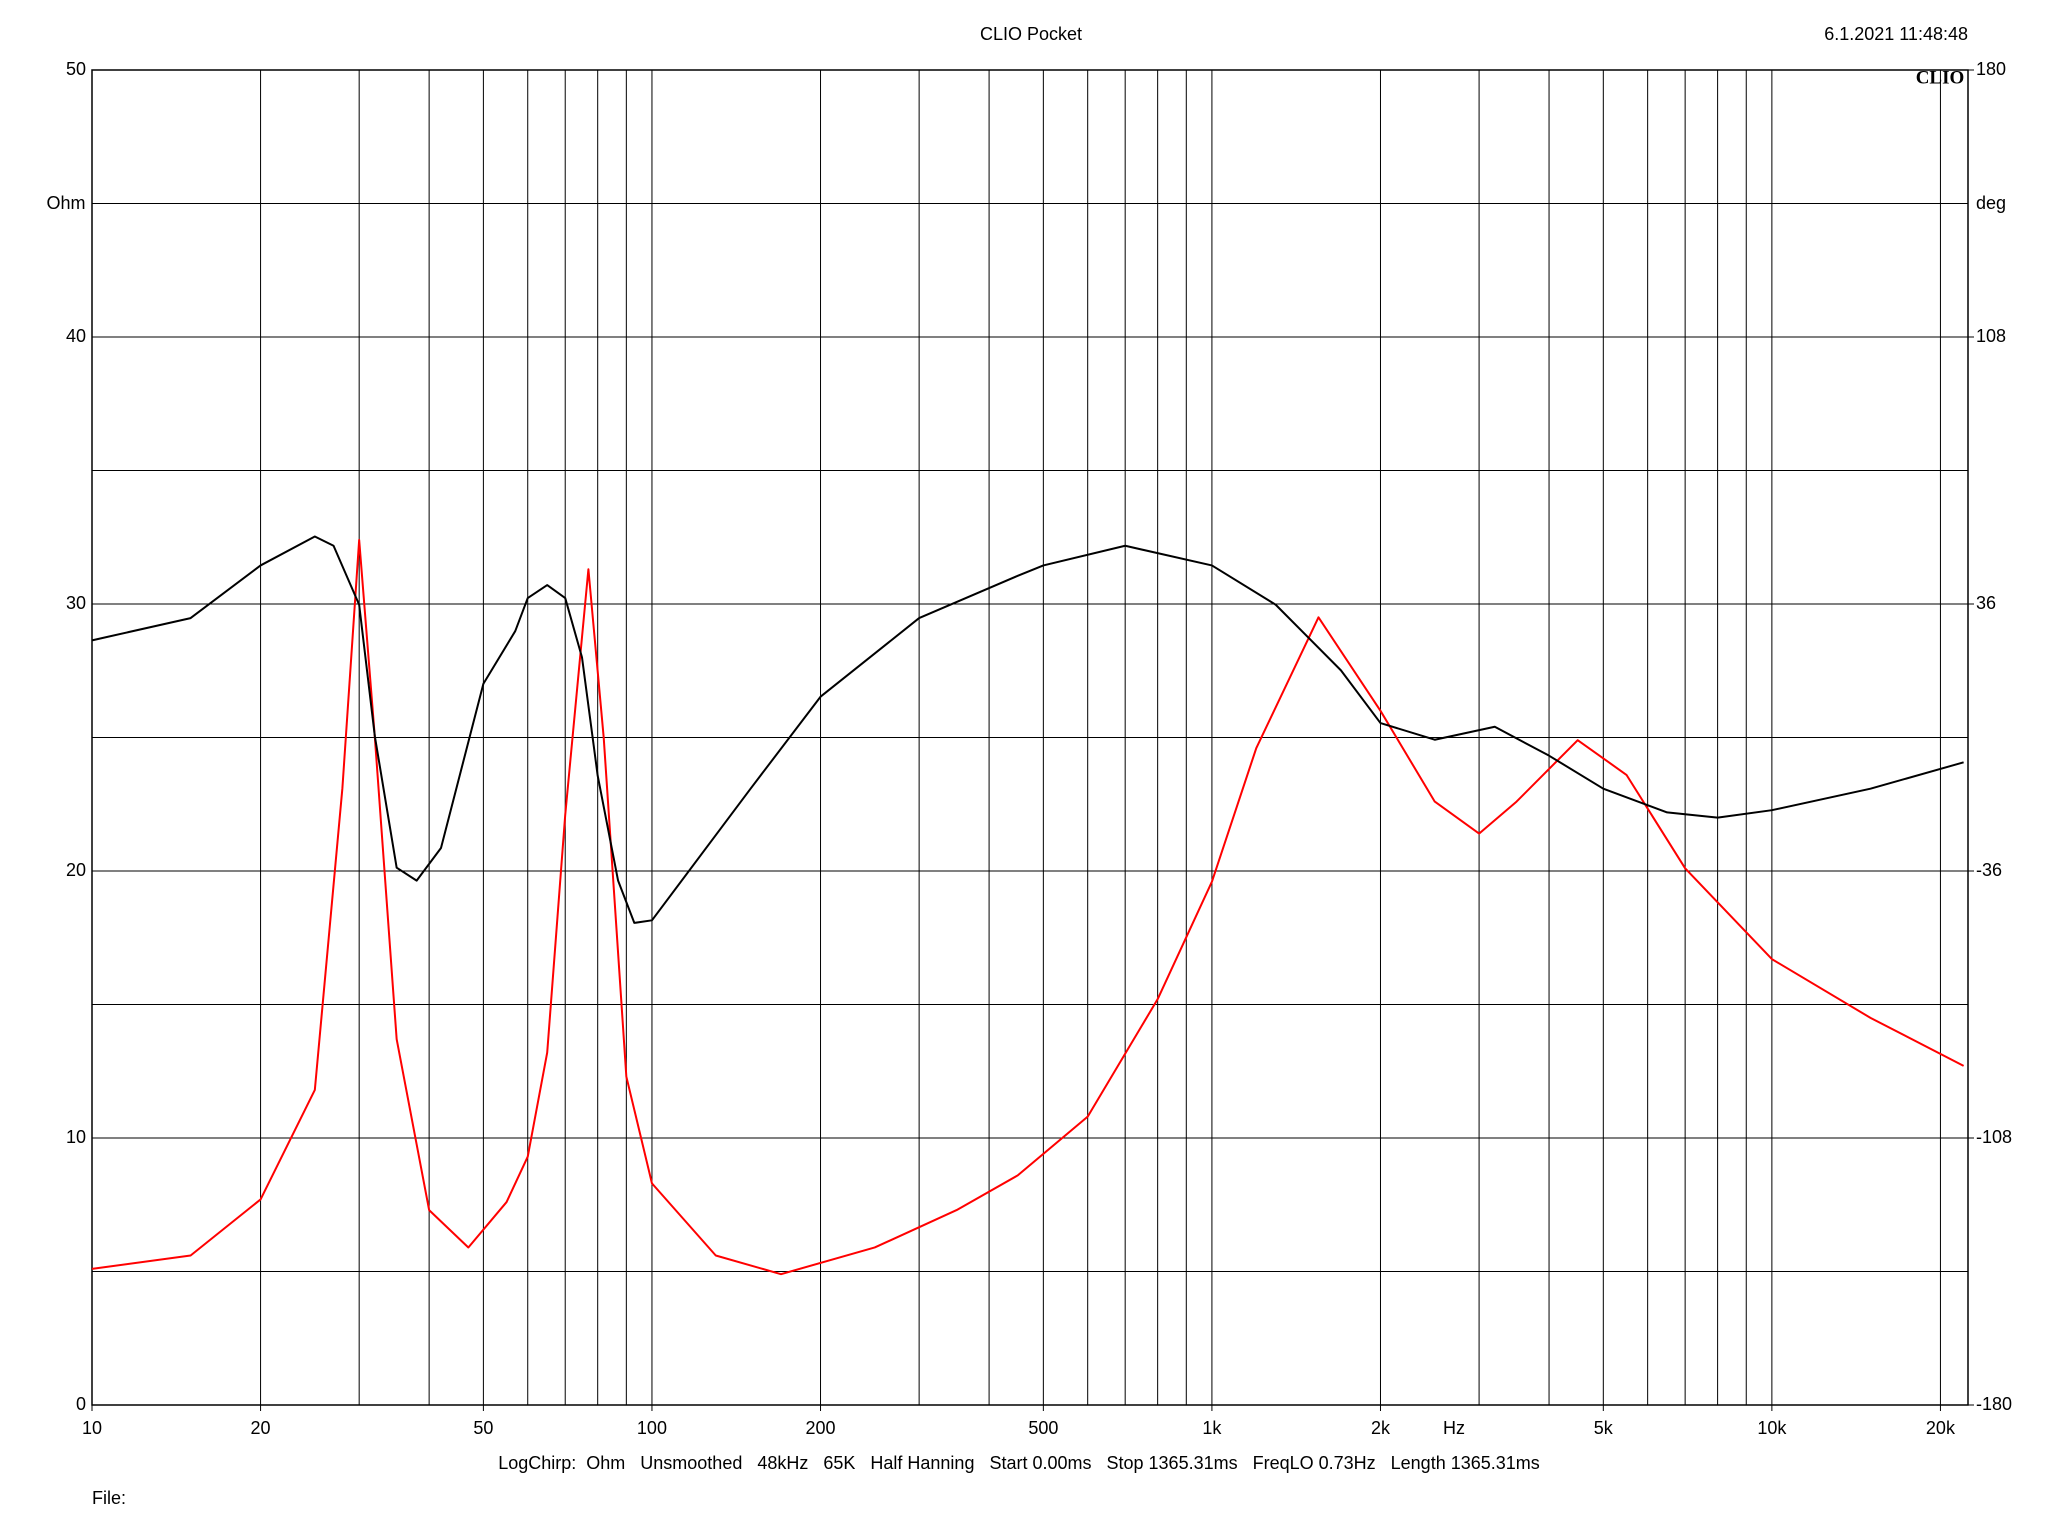 The width and height of the screenshot is (2048, 1536). What do you see at coordinates (109, 1498) in the screenshot?
I see `file-label: File:` at bounding box center [109, 1498].